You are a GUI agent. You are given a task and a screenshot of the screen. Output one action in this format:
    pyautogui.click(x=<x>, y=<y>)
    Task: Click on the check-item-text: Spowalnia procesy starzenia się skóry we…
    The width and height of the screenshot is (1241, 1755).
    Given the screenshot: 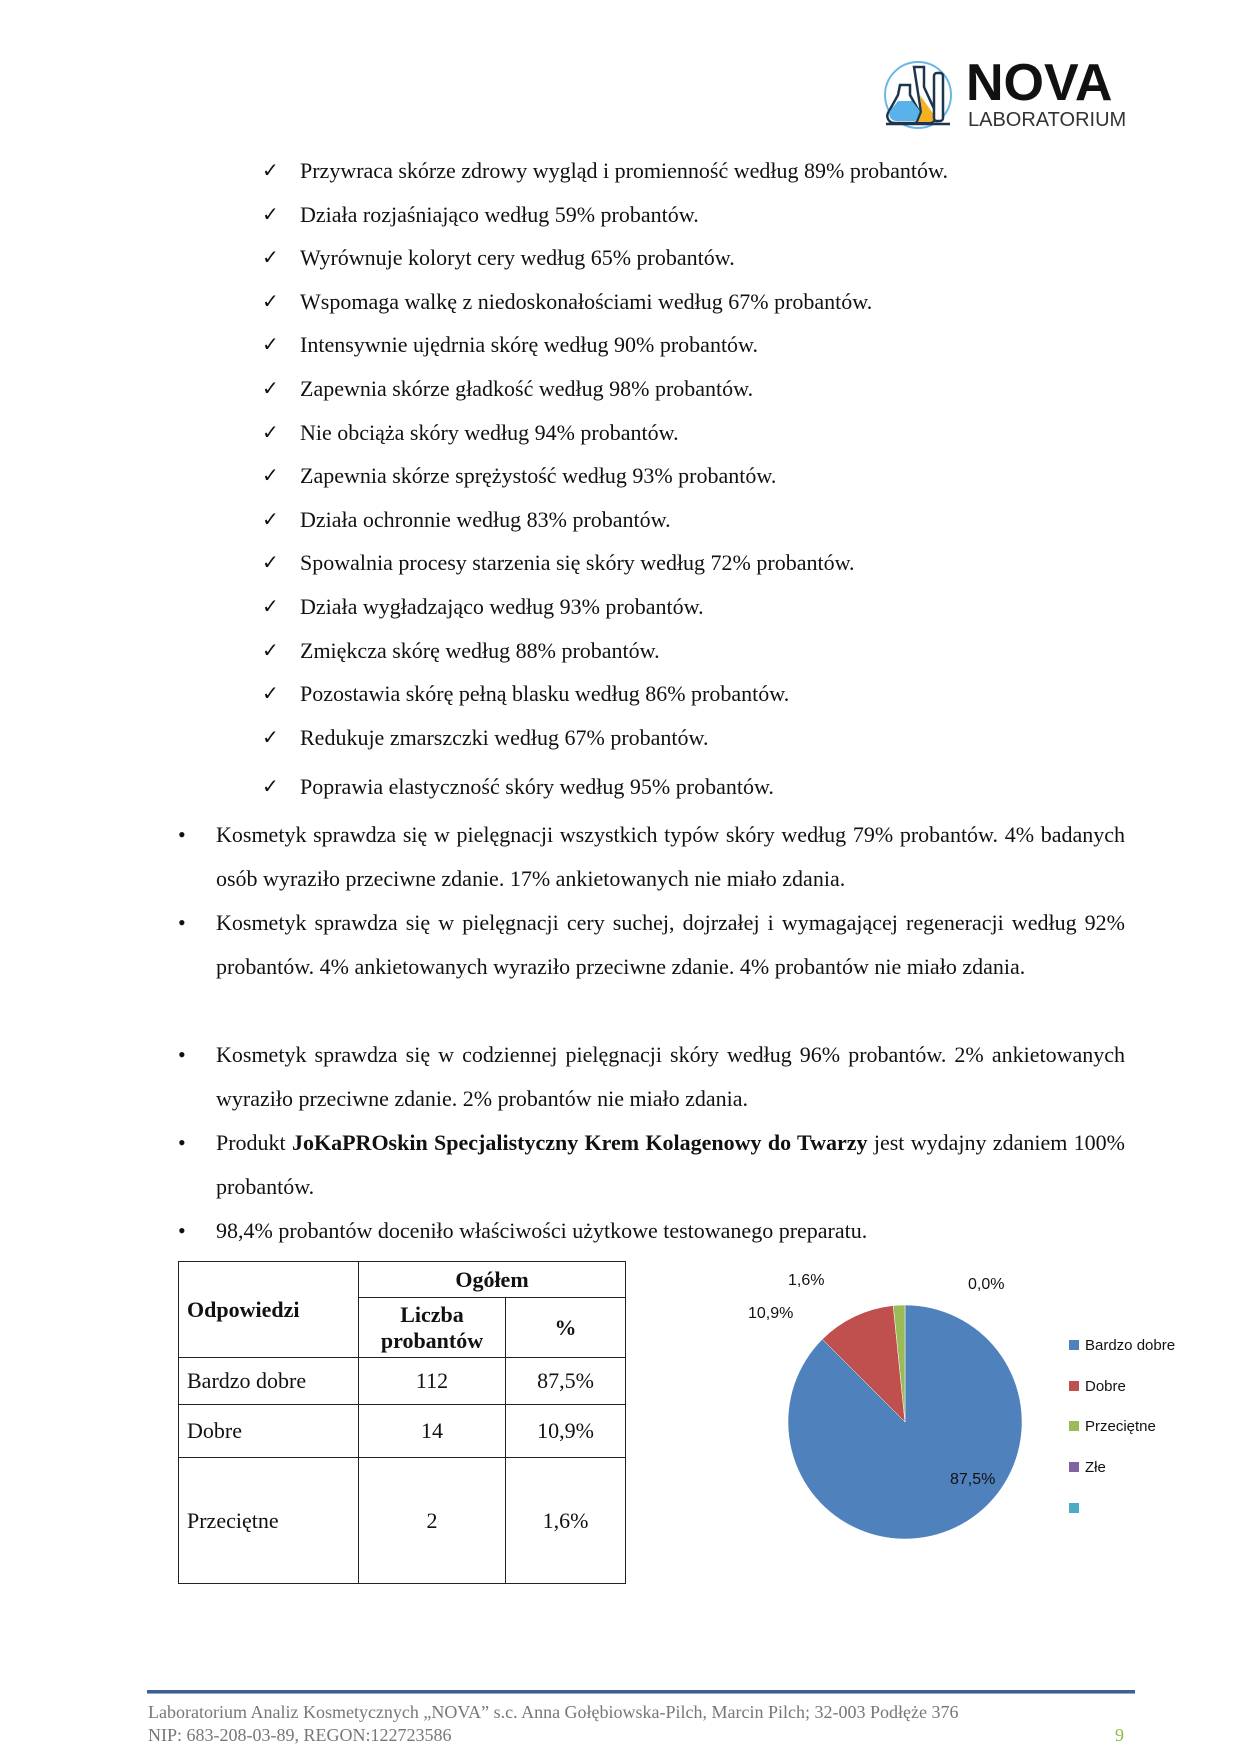 What is the action you would take?
    pyautogui.click(x=577, y=563)
    